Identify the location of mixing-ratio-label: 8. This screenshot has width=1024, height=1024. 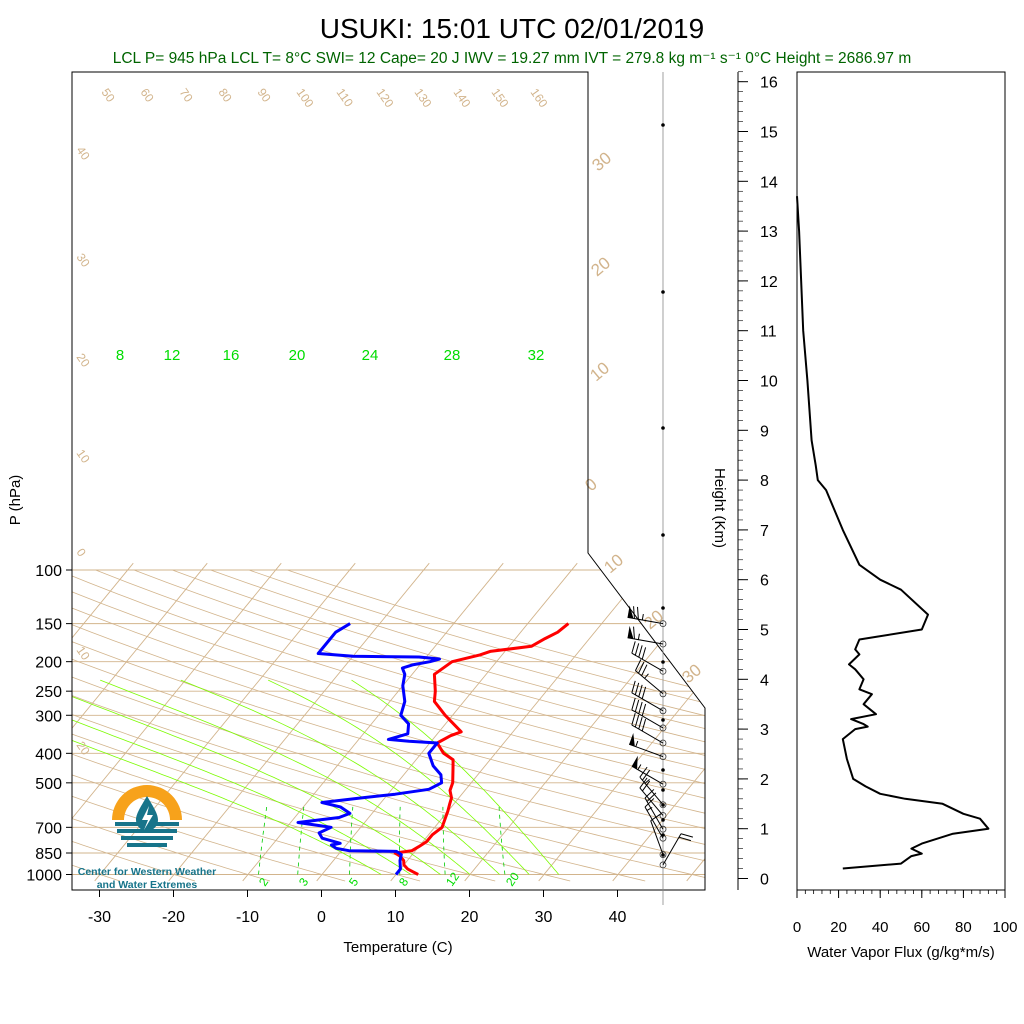
(403, 882).